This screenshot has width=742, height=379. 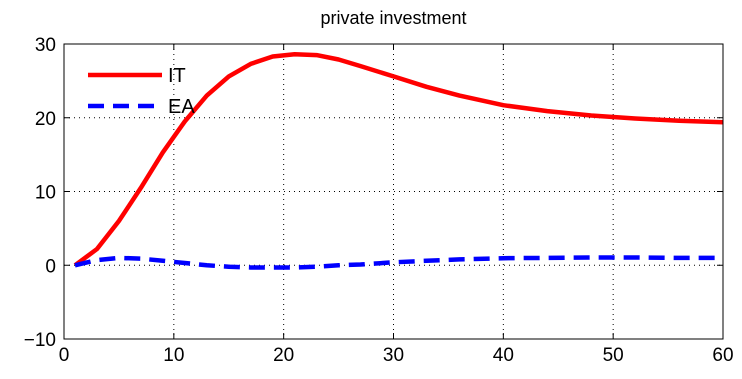 I want to click on series-line-ea, so click(x=398, y=262).